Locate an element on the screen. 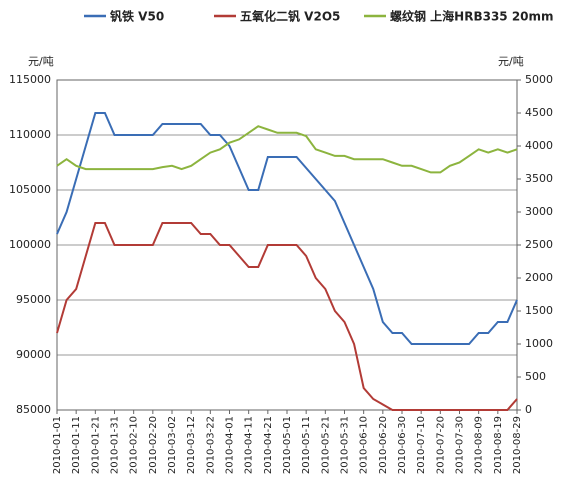 This screenshot has width=564, height=486. series-line is located at coordinates (287, 149).